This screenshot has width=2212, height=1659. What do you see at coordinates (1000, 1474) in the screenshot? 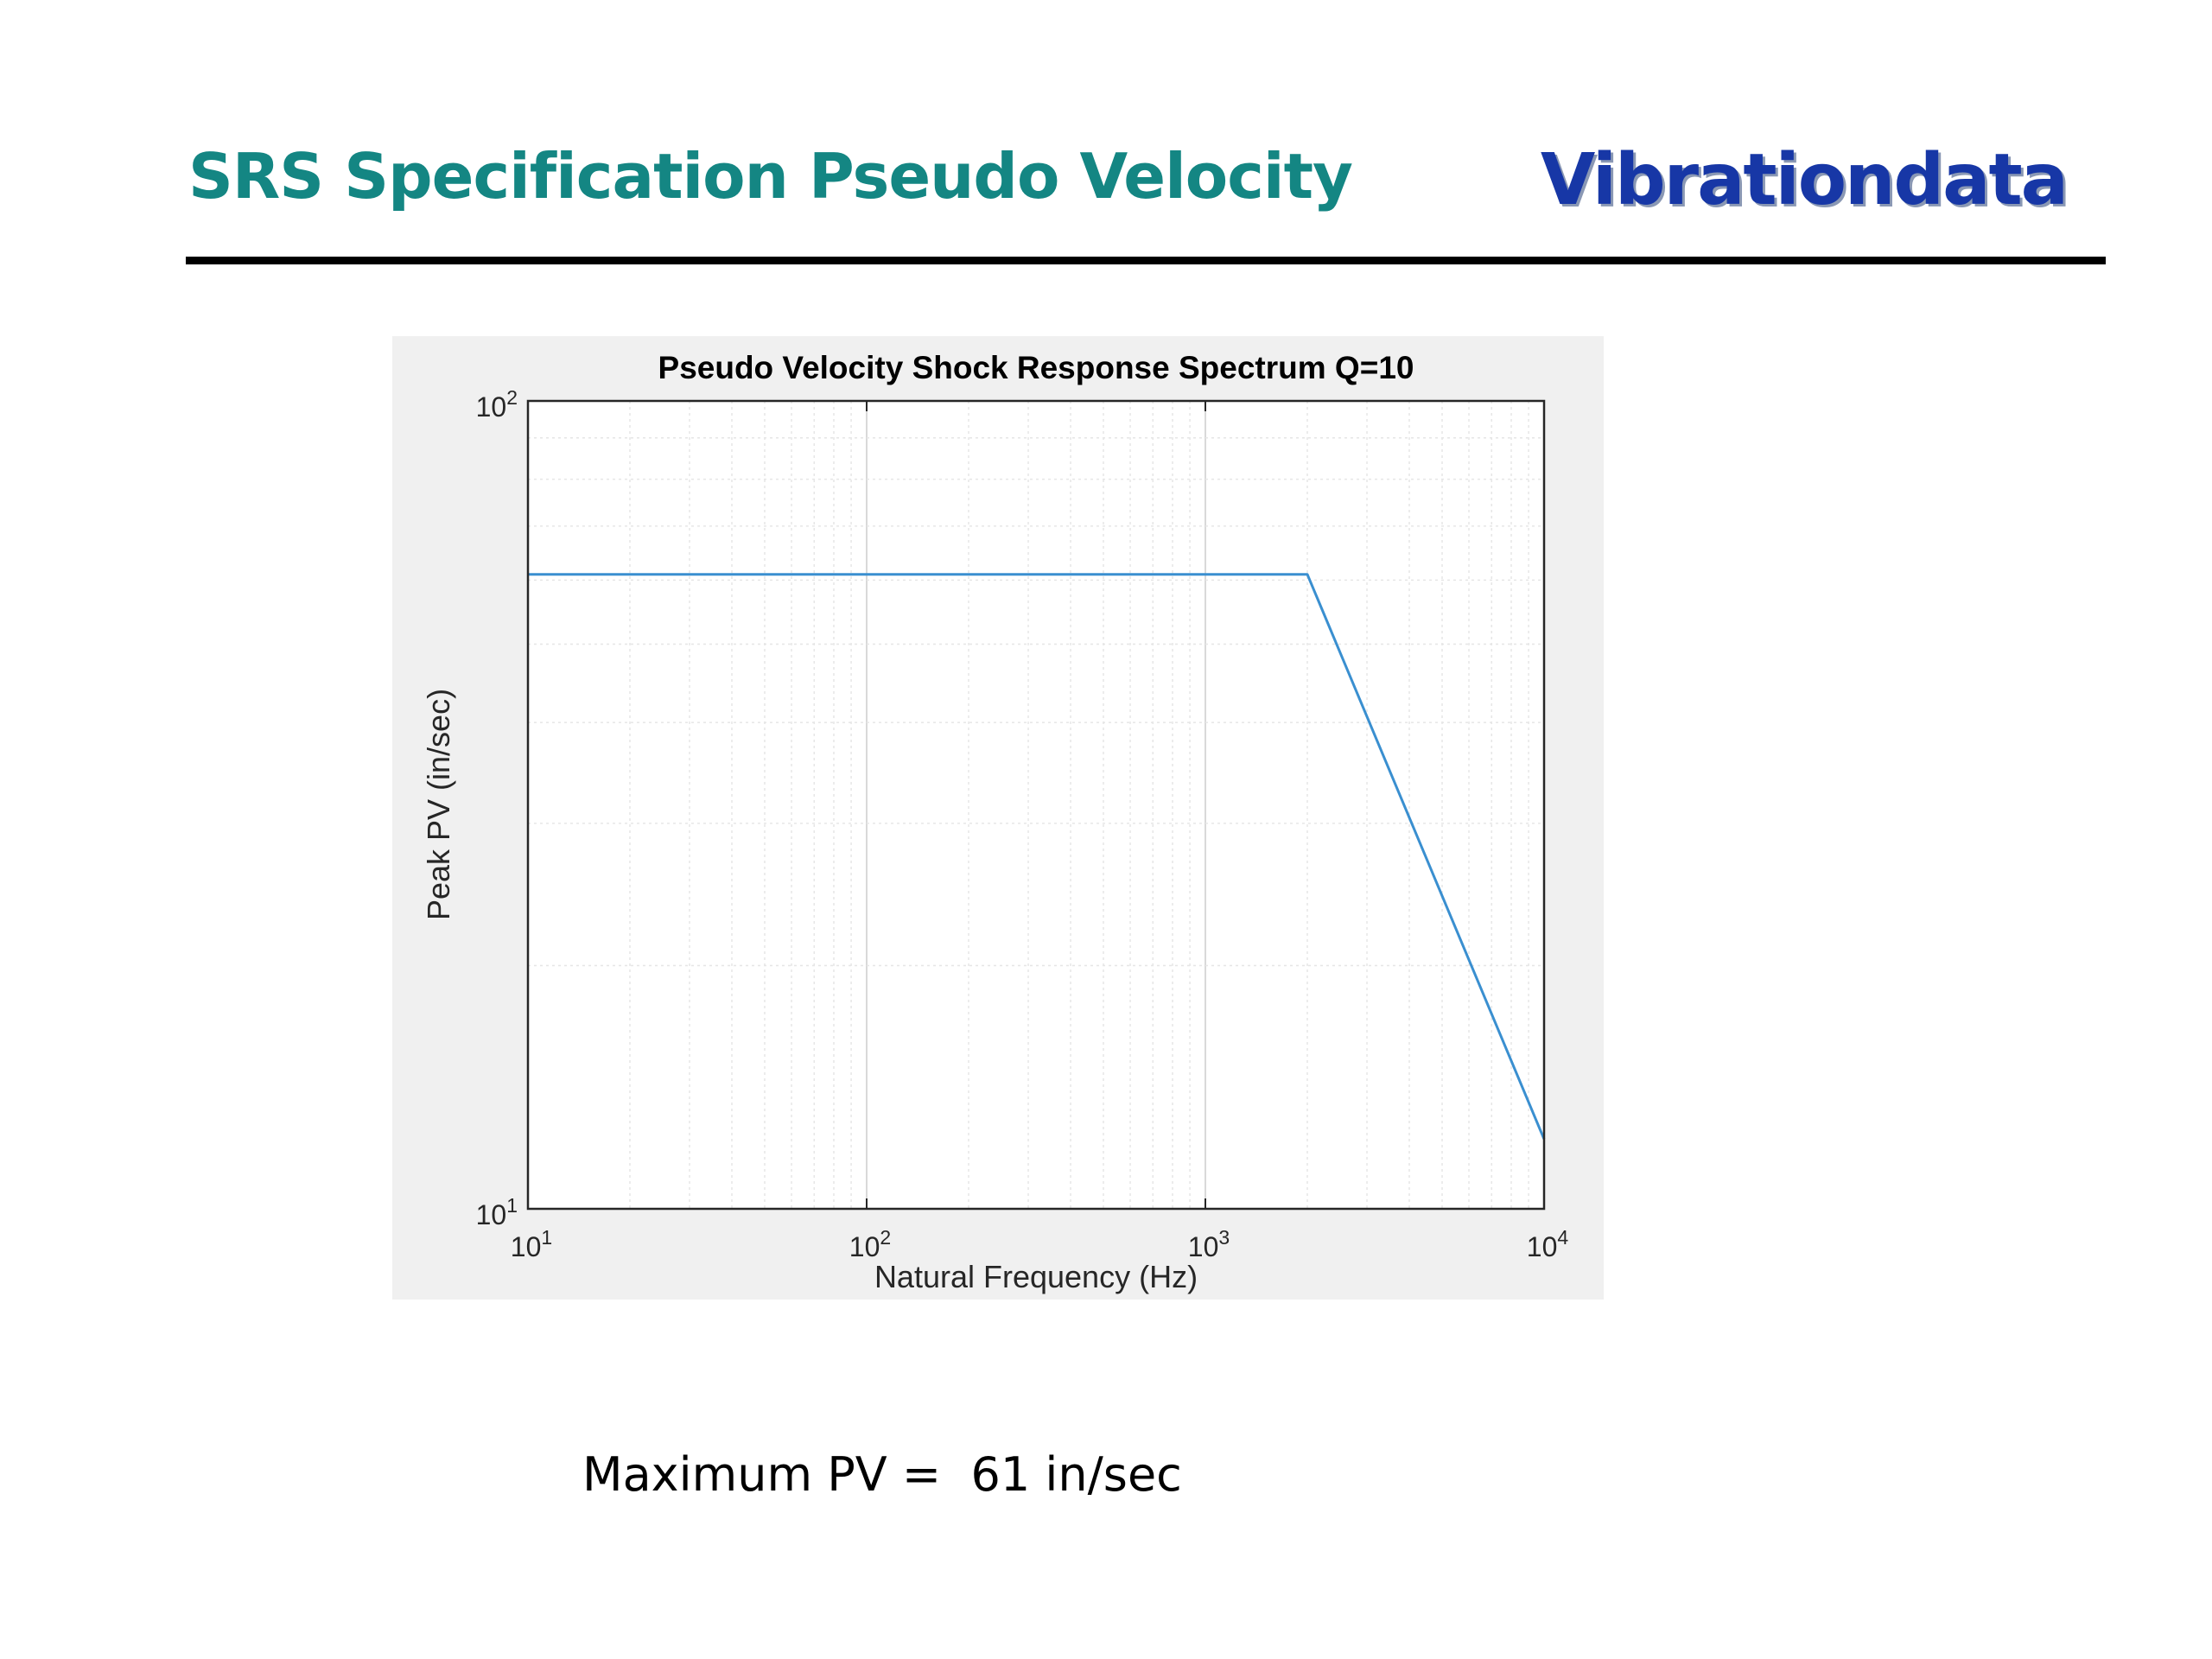
I see `max-pv-value: 61` at bounding box center [1000, 1474].